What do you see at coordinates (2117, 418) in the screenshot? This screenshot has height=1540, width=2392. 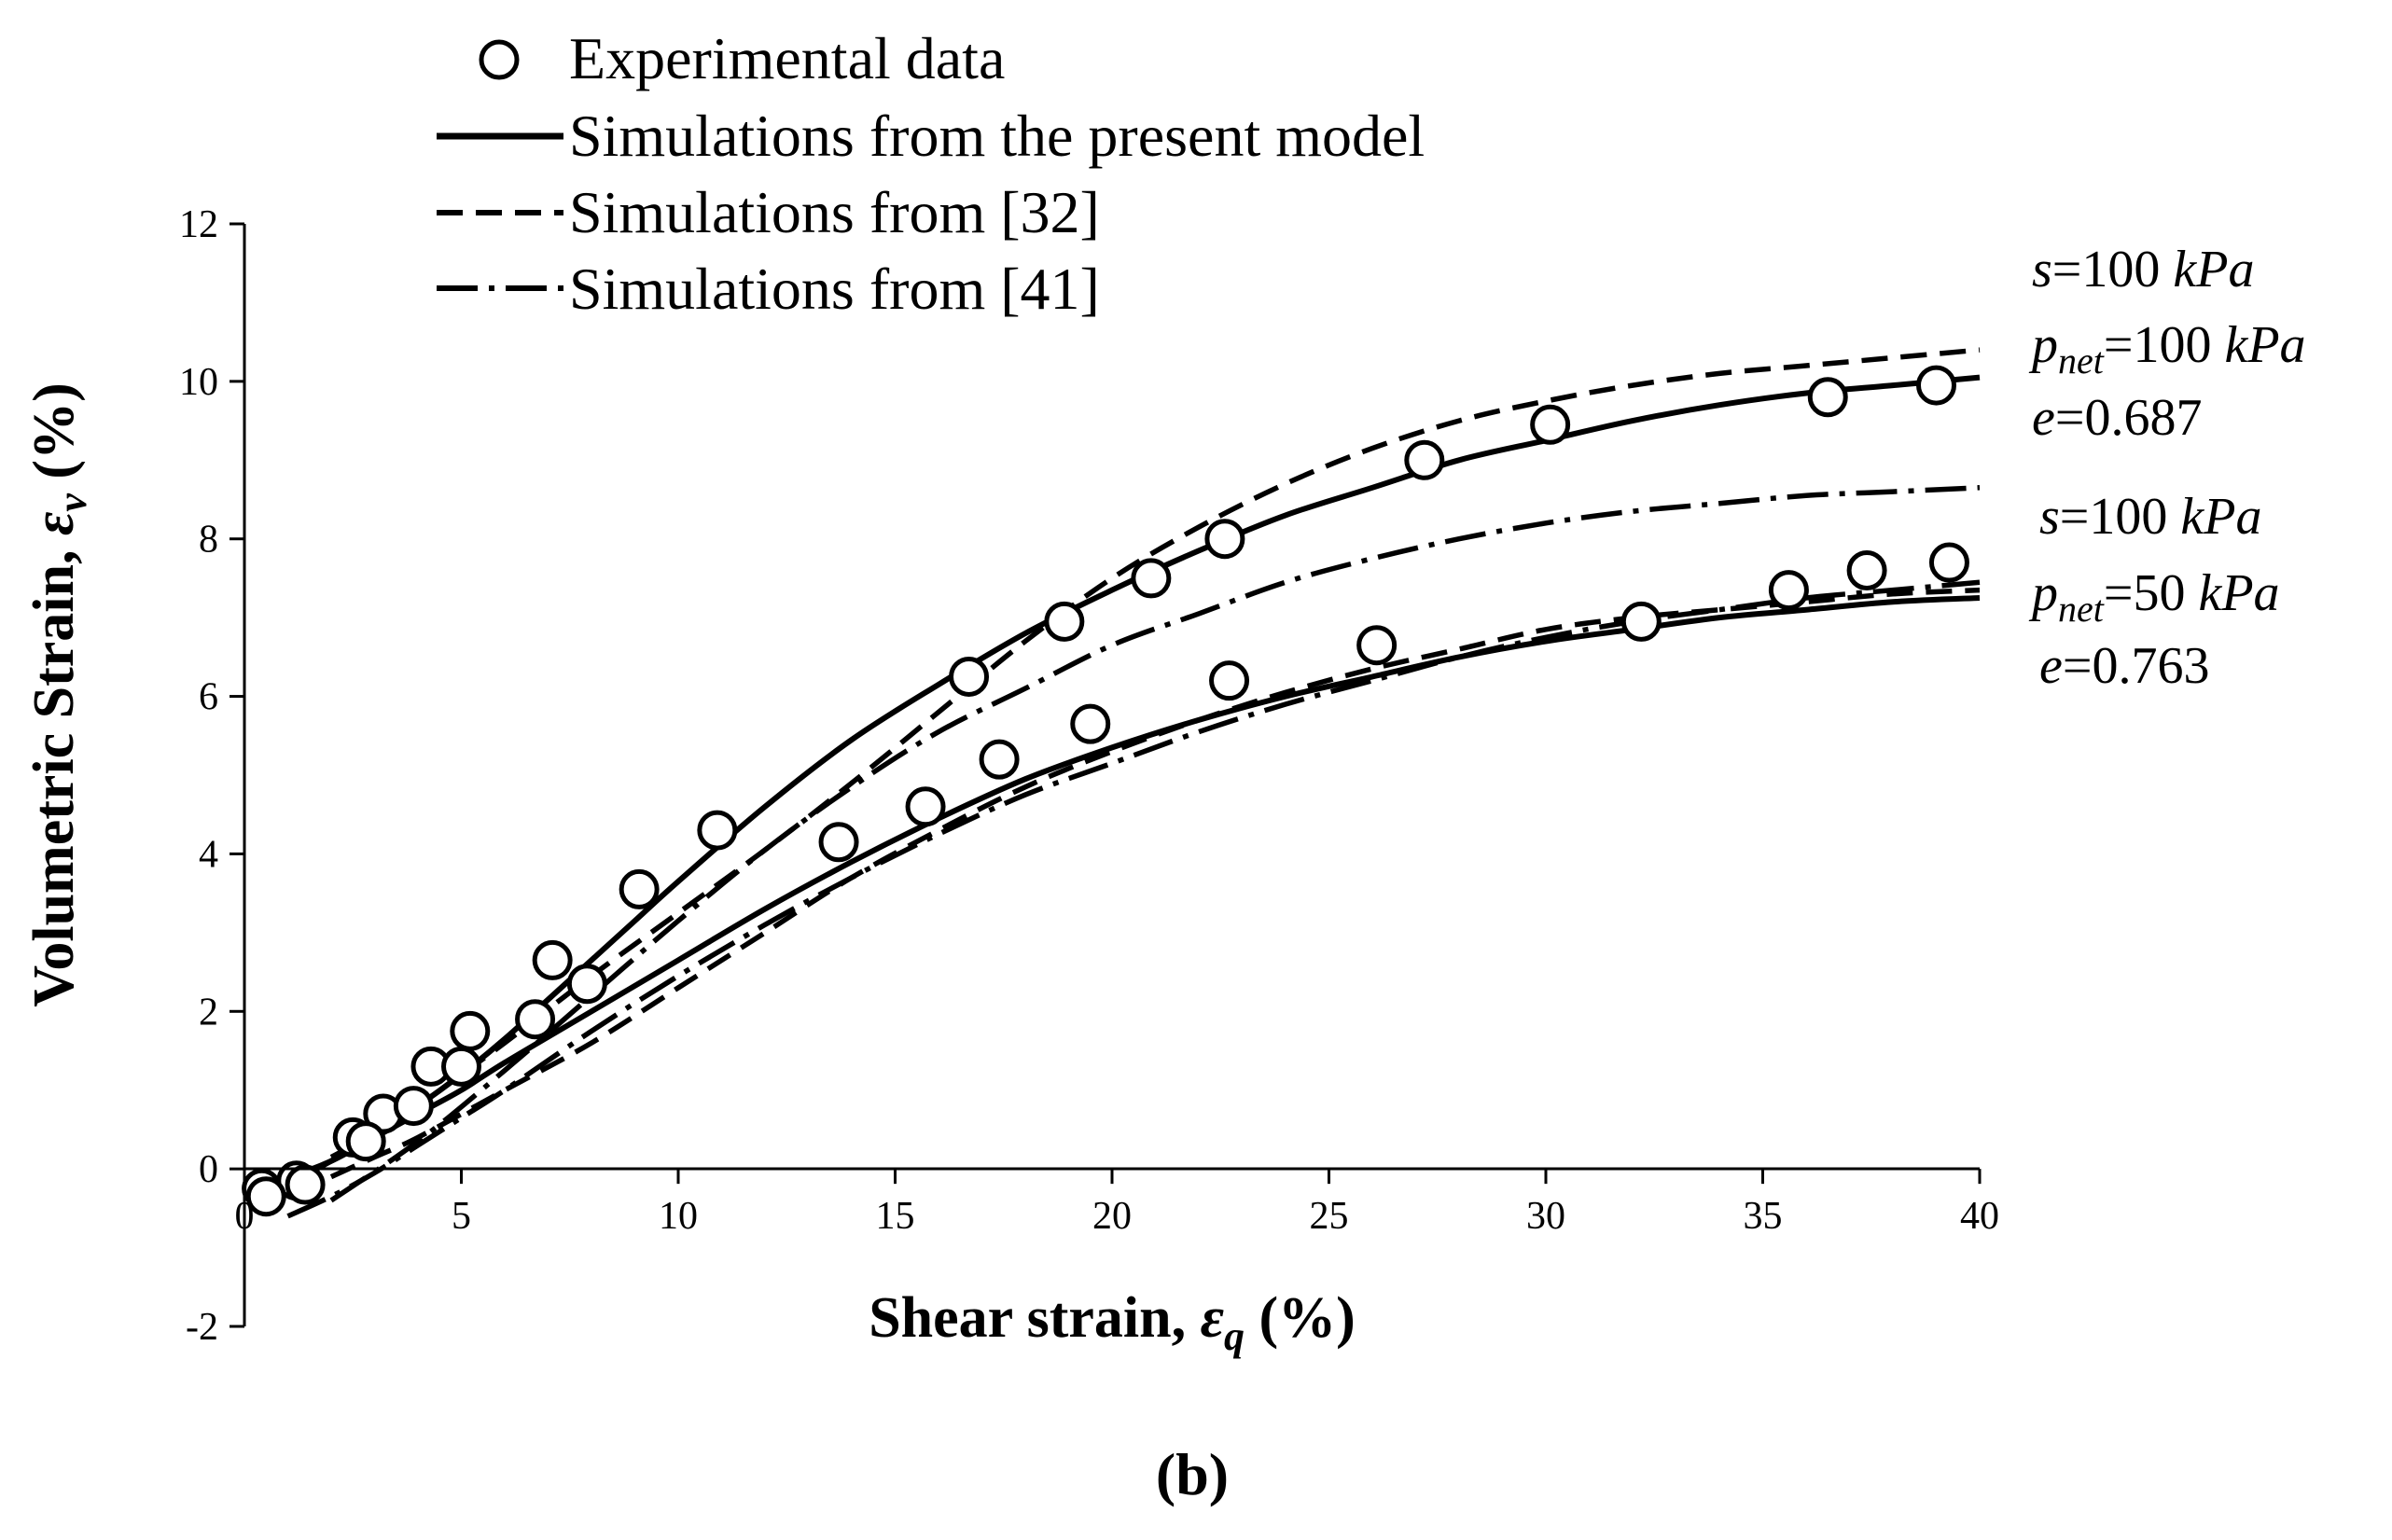 I see `annotation-1-void-ratio: e=0.687` at bounding box center [2117, 418].